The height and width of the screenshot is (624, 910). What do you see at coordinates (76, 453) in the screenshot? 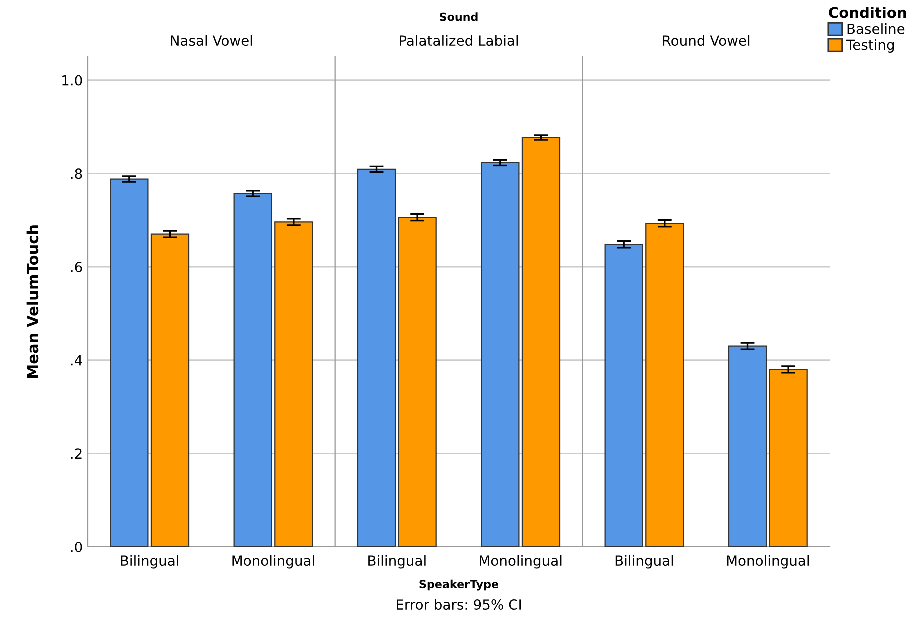
I see `y-tick-label: .2` at bounding box center [76, 453].